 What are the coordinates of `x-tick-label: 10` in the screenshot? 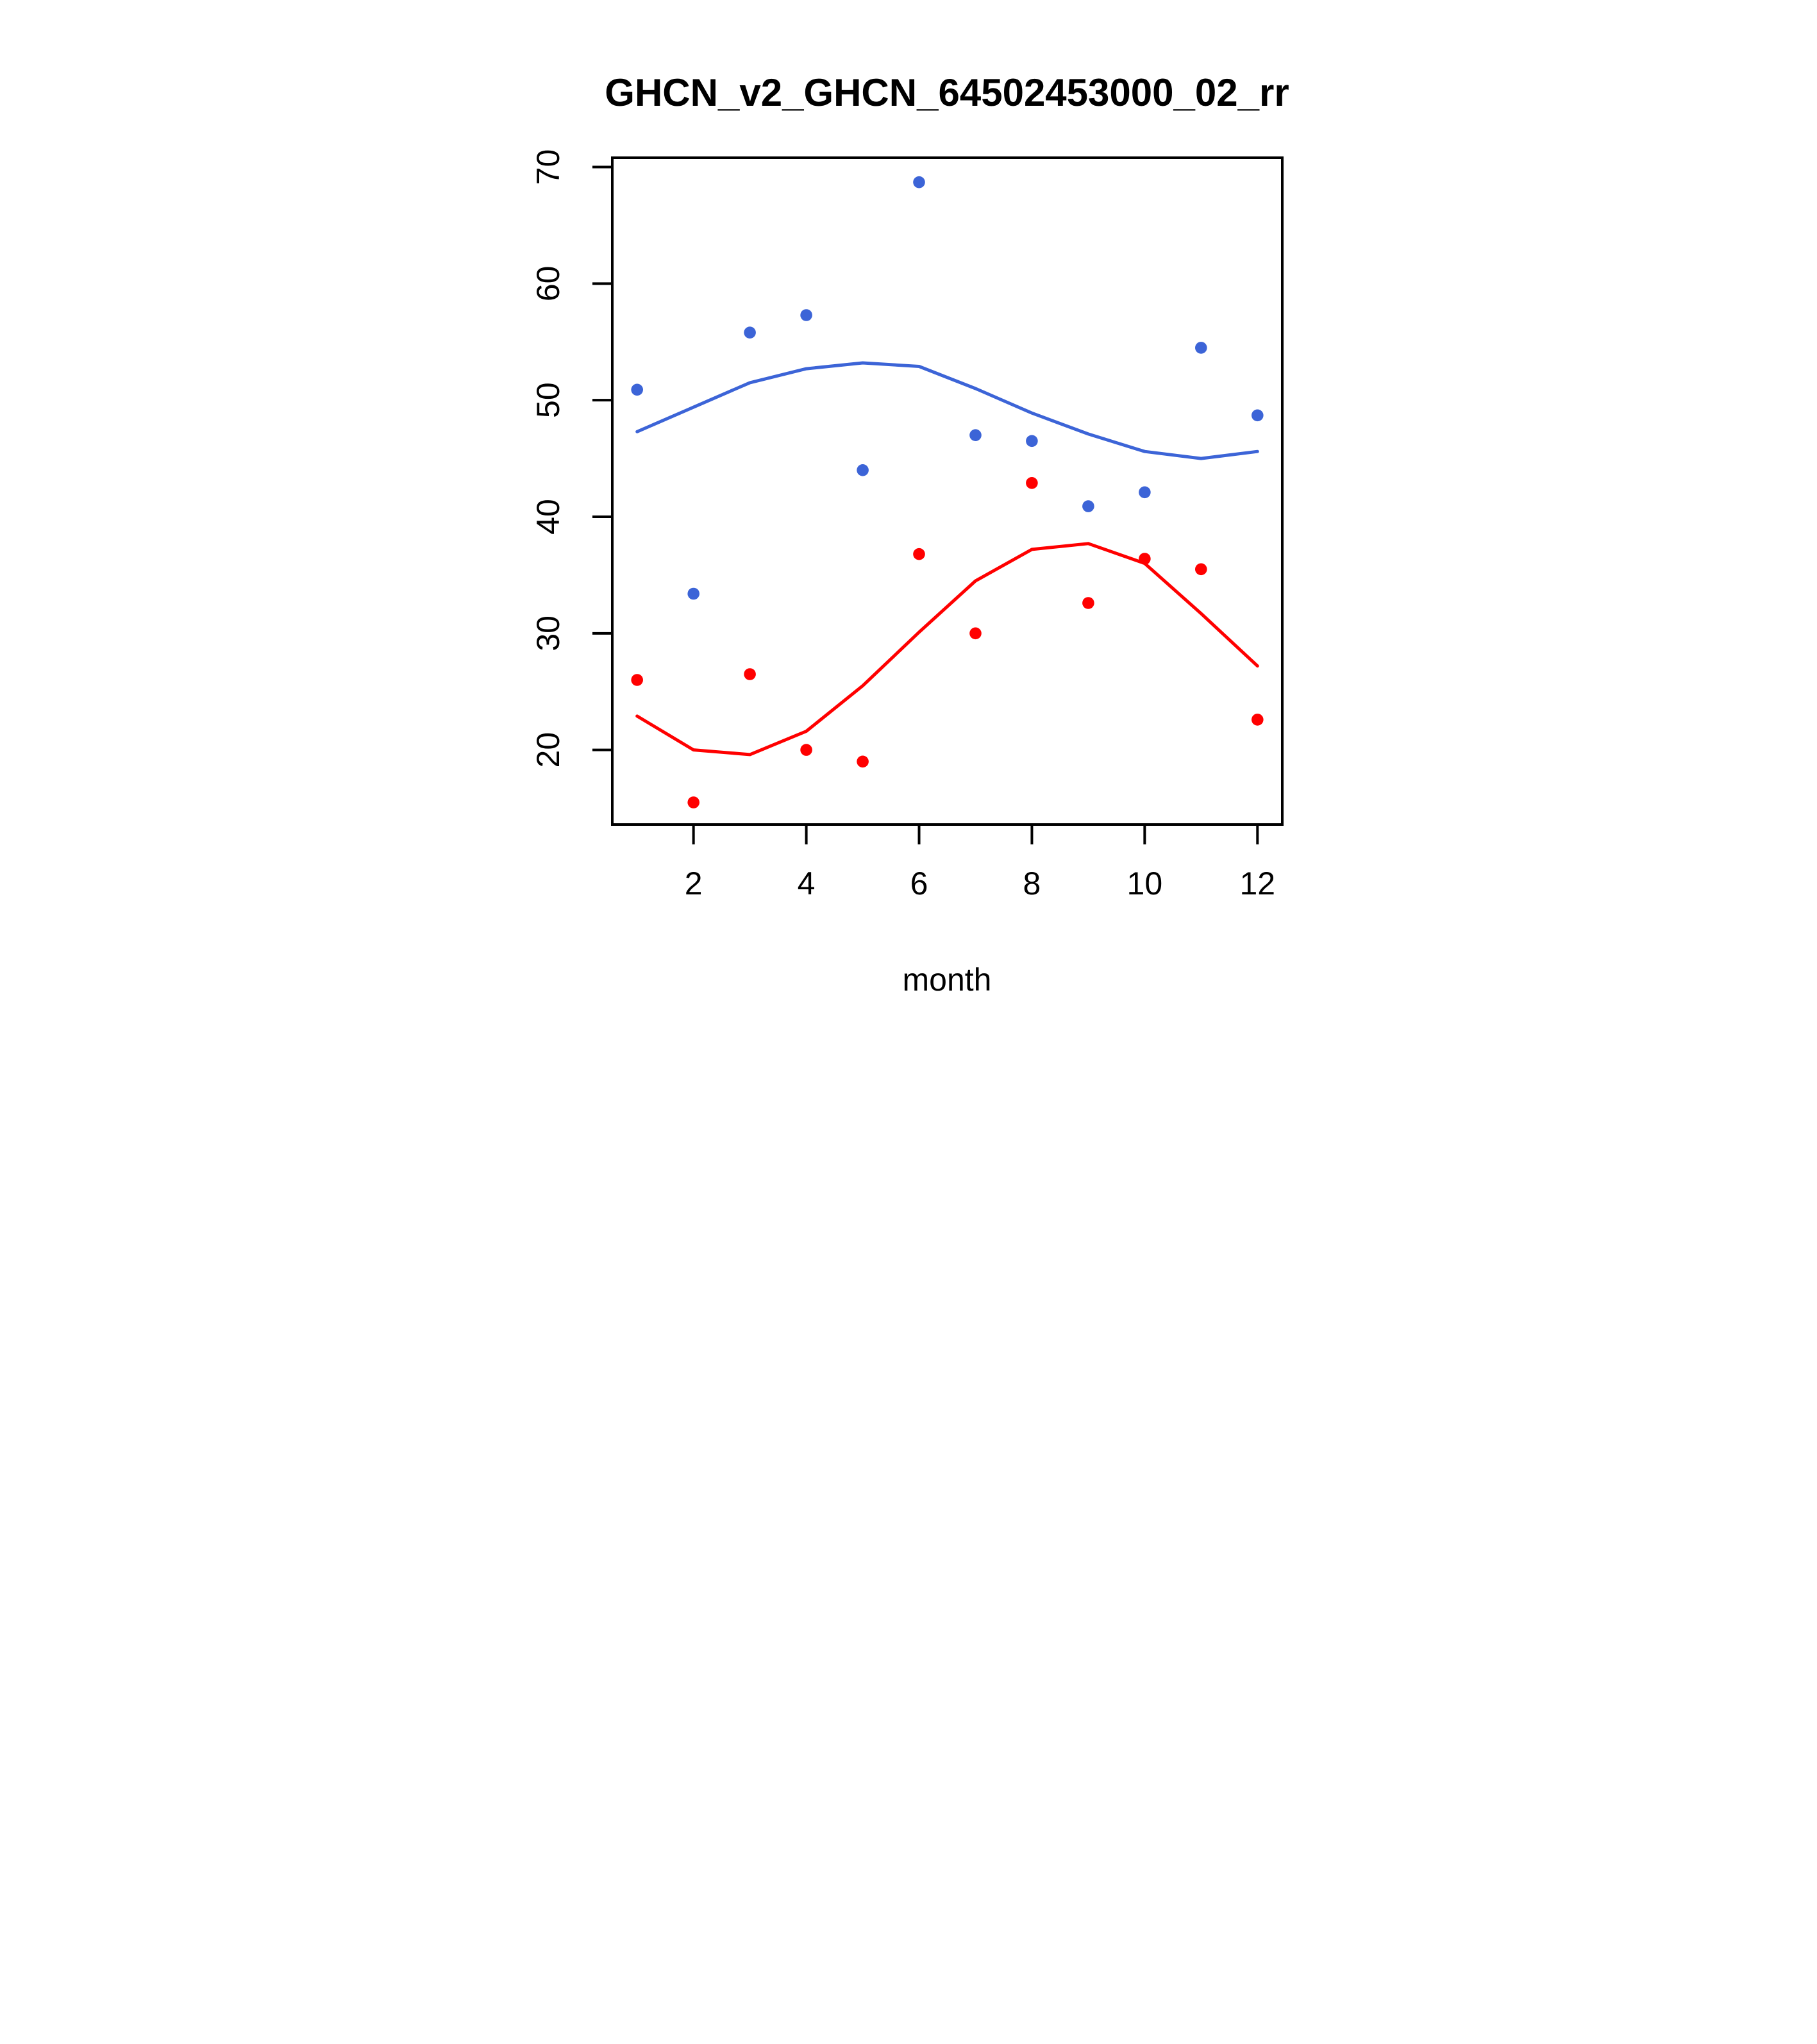 It's located at (1144, 883).